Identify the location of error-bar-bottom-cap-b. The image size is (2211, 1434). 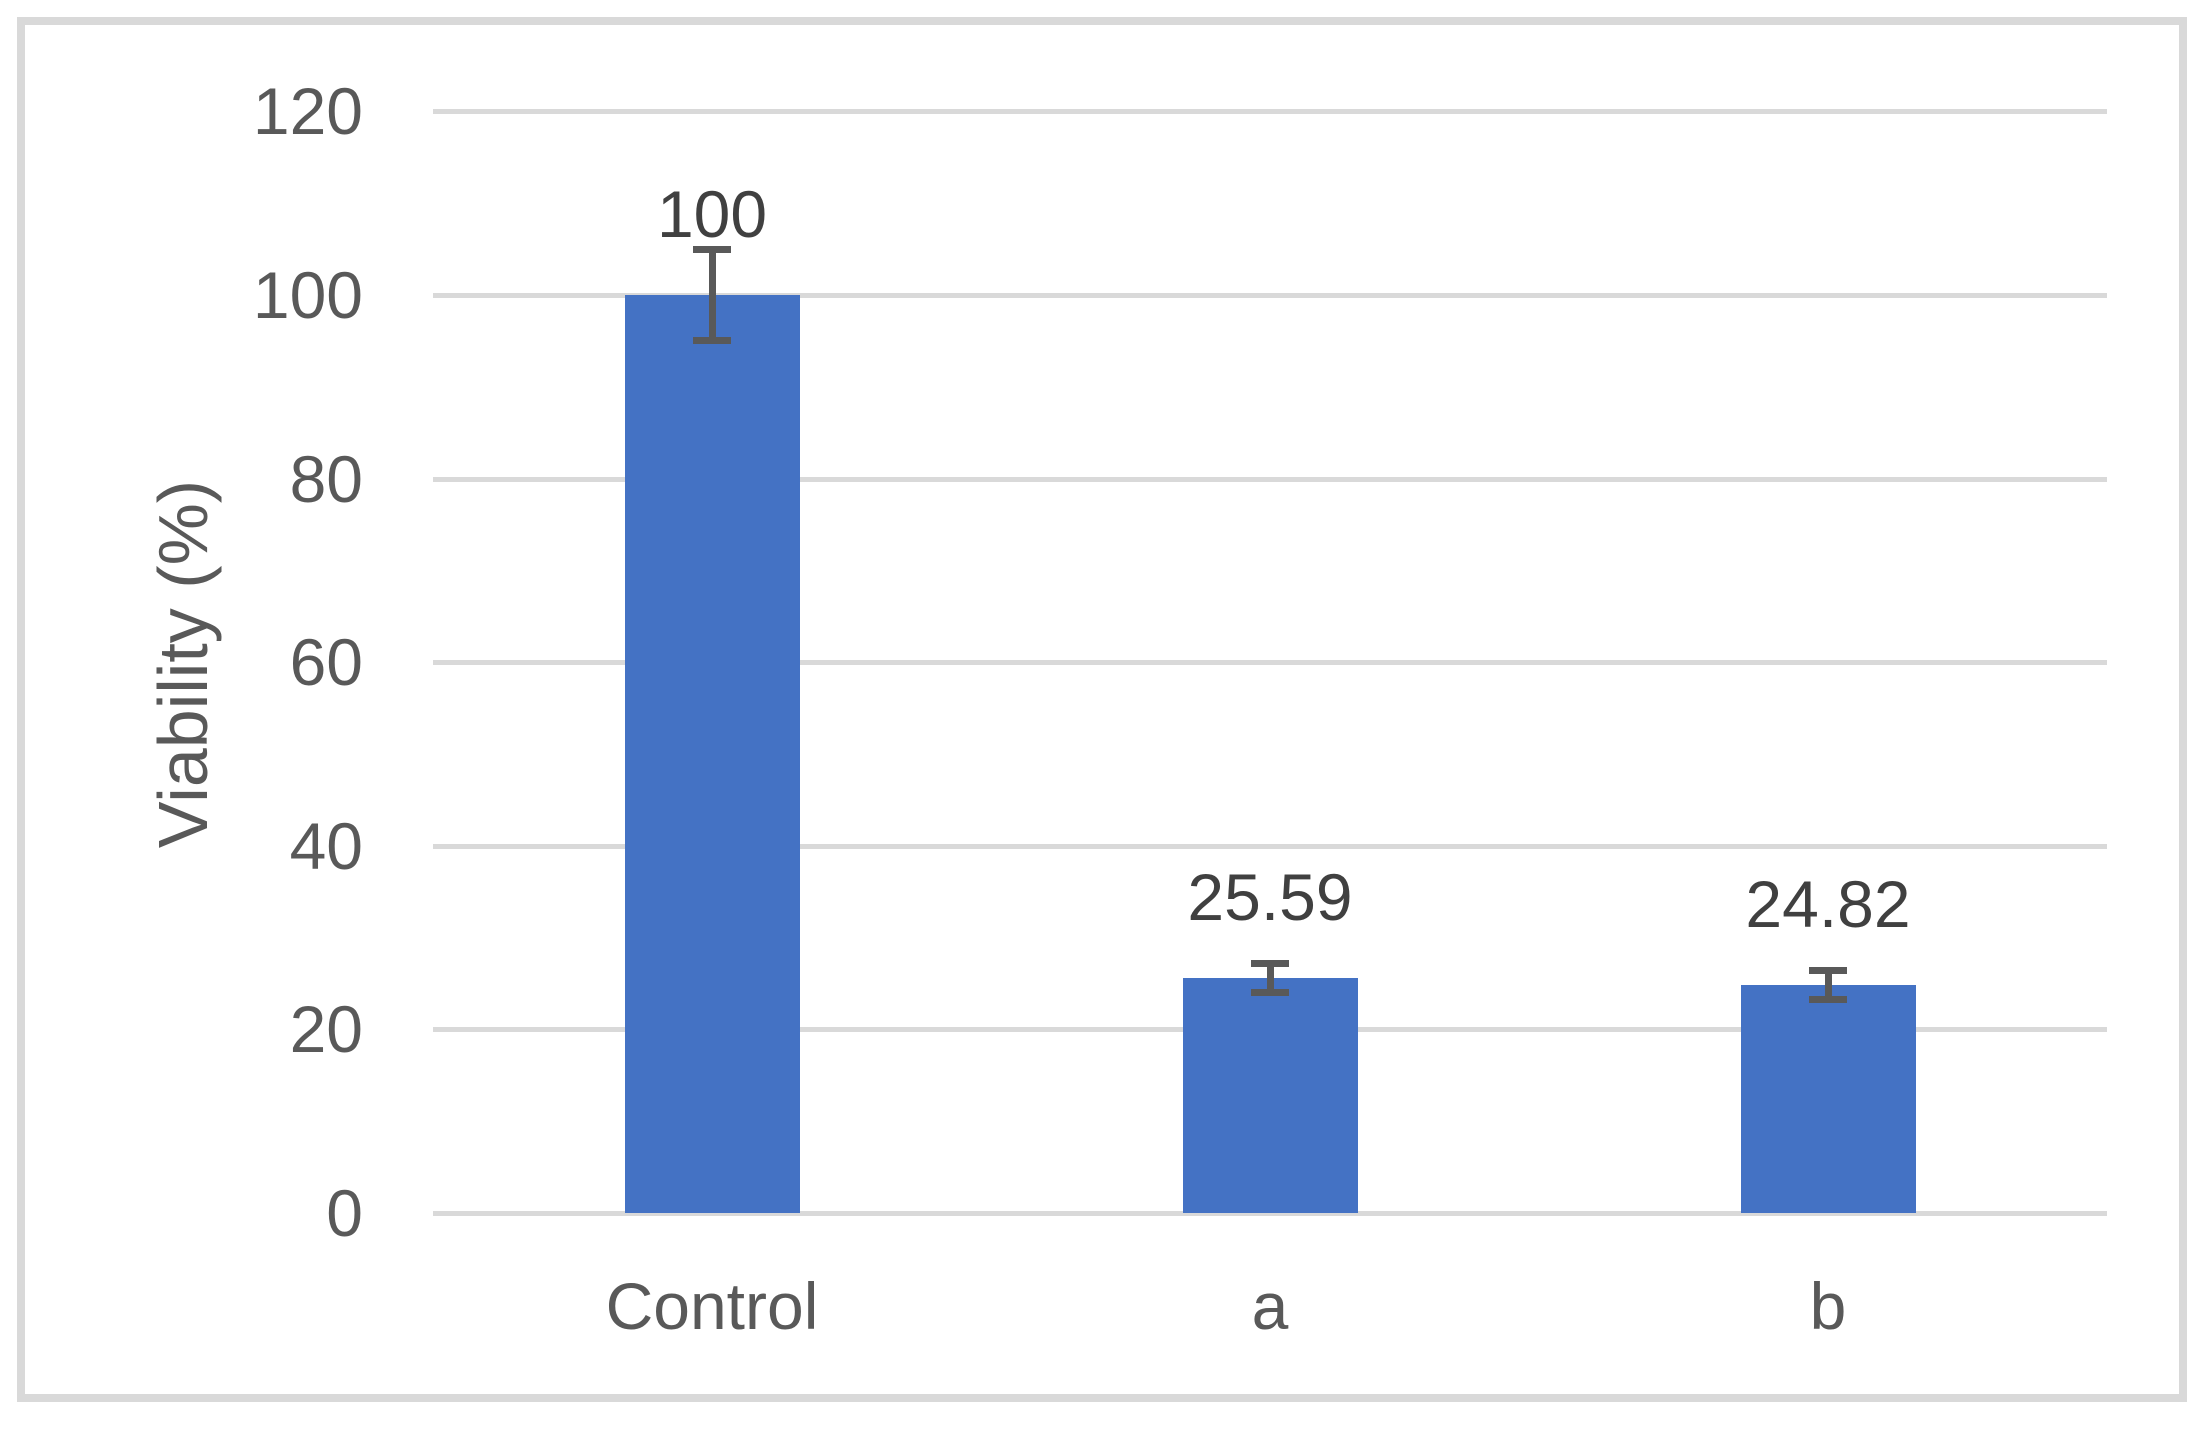
(1828, 1000).